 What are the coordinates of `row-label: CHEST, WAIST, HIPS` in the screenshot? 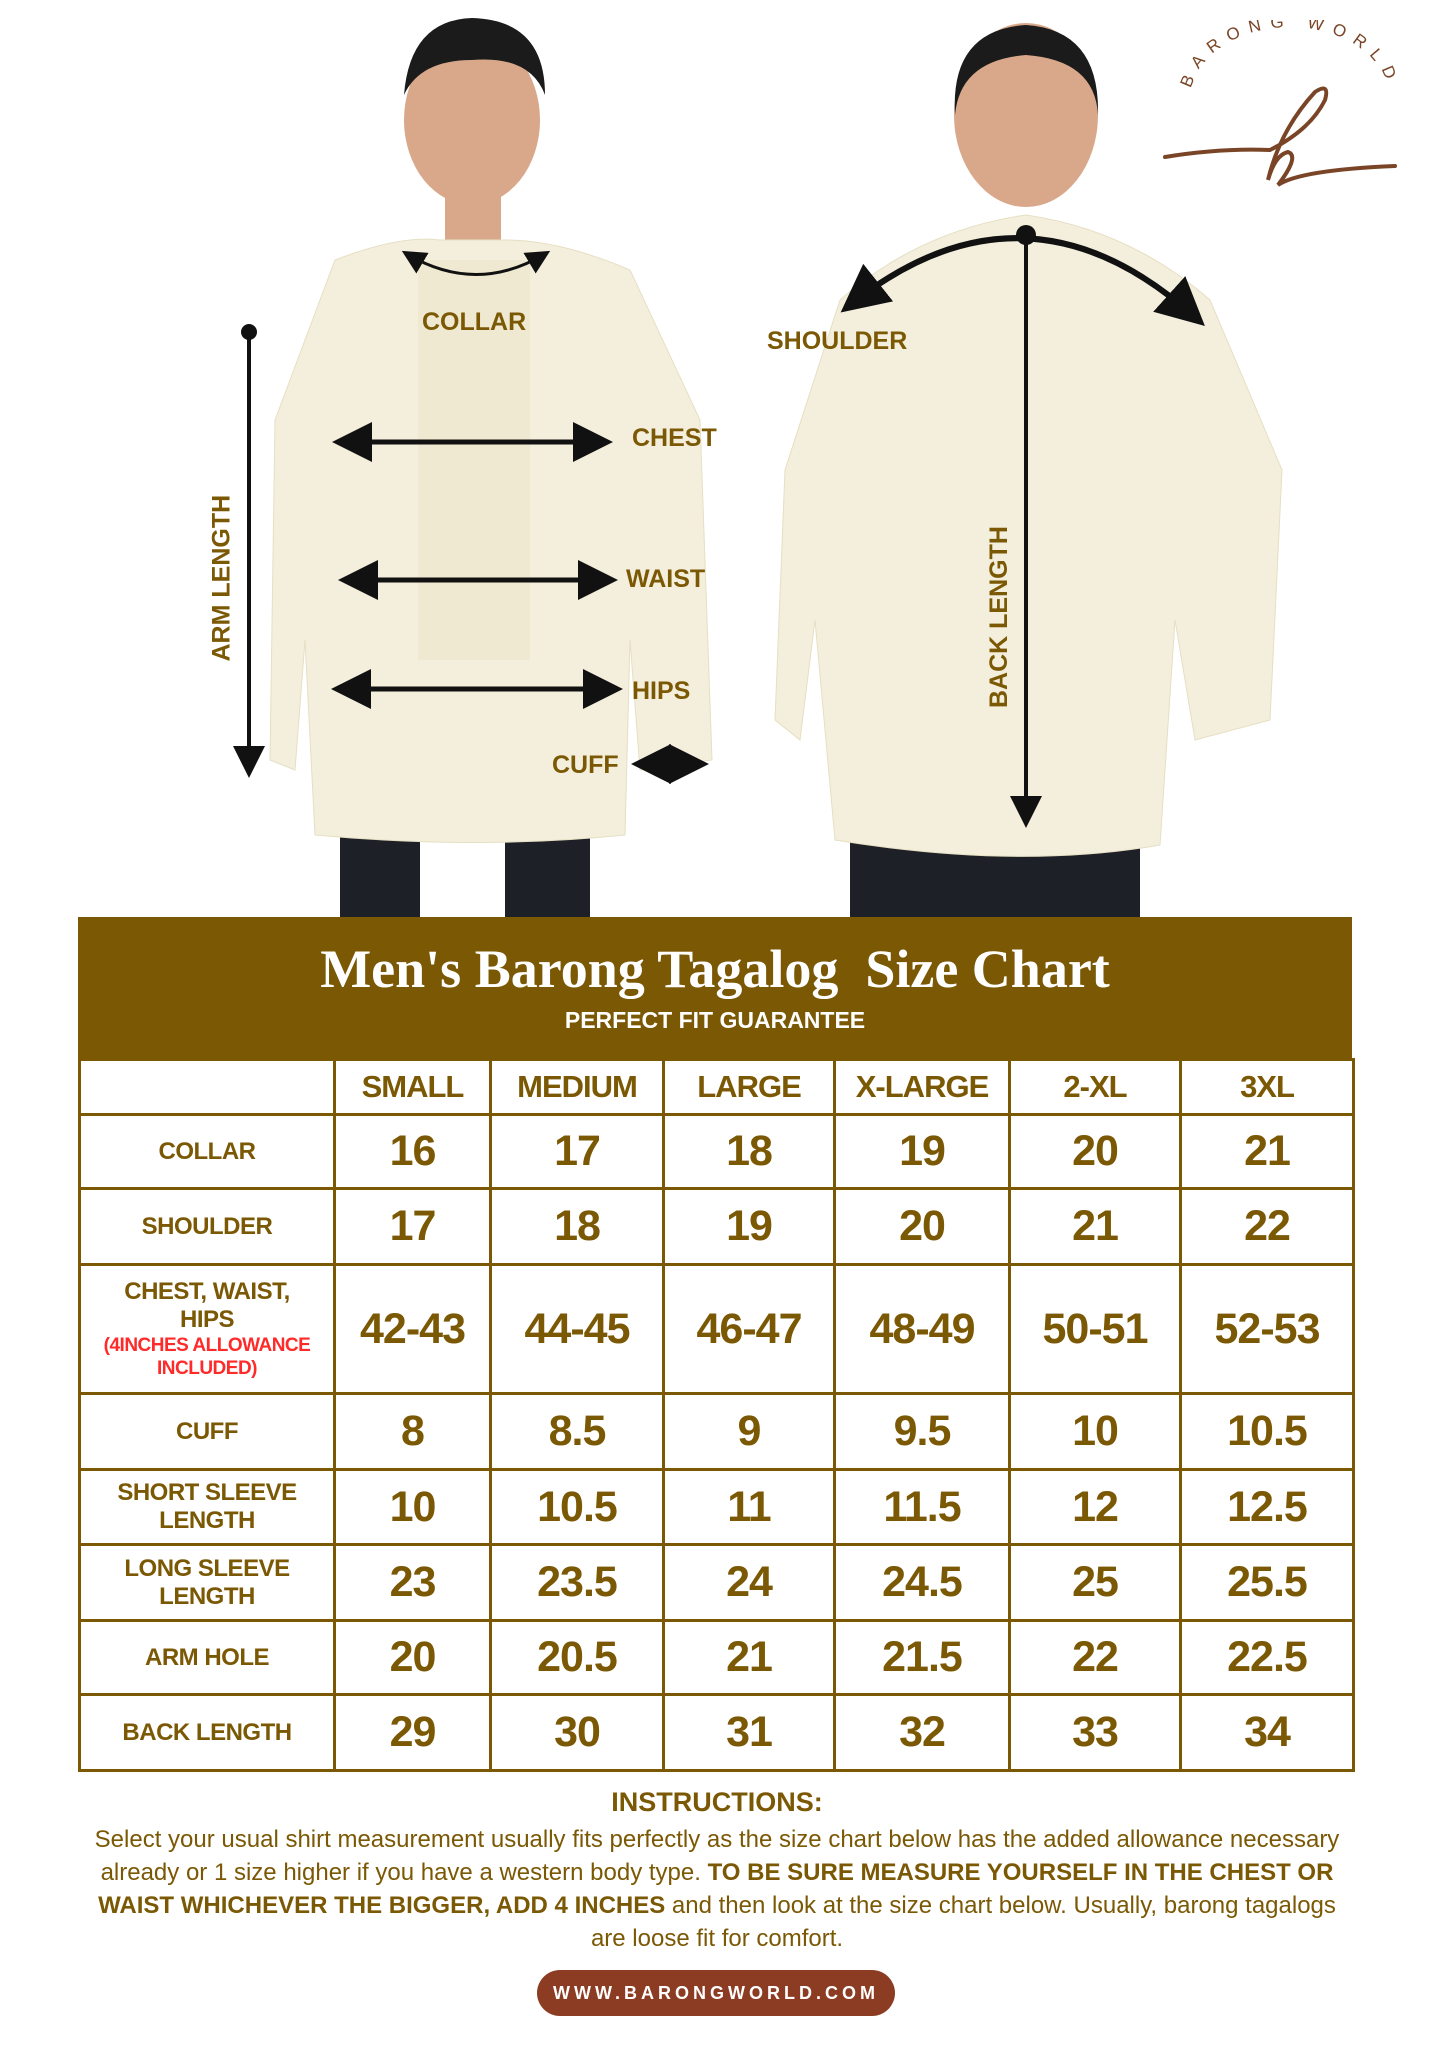 It's located at (207, 1305).